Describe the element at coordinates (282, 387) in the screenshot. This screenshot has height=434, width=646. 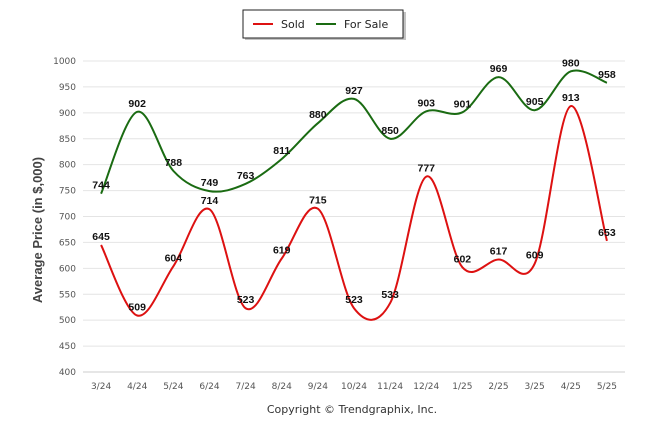
I see `x-tick-label: 8/24` at that location.